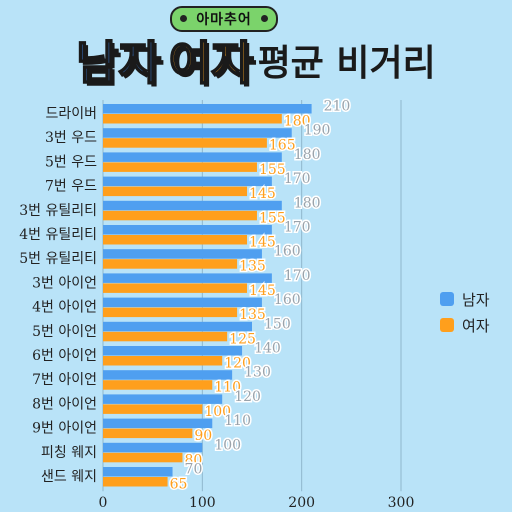 The image size is (512, 512). I want to click on y-category-label: 5번 유틸리티, so click(58, 259).